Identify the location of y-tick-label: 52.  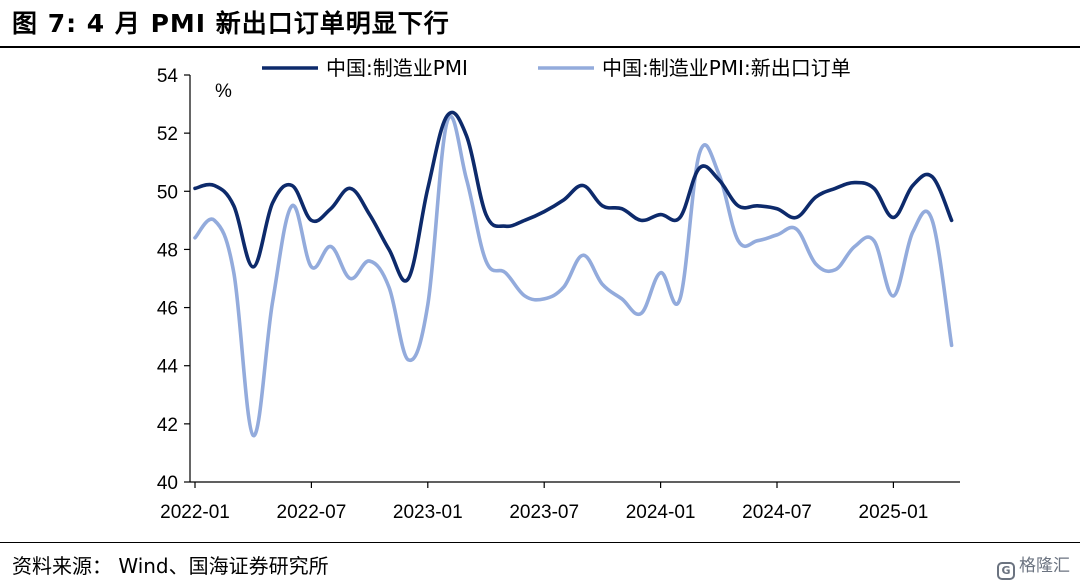
(167, 134).